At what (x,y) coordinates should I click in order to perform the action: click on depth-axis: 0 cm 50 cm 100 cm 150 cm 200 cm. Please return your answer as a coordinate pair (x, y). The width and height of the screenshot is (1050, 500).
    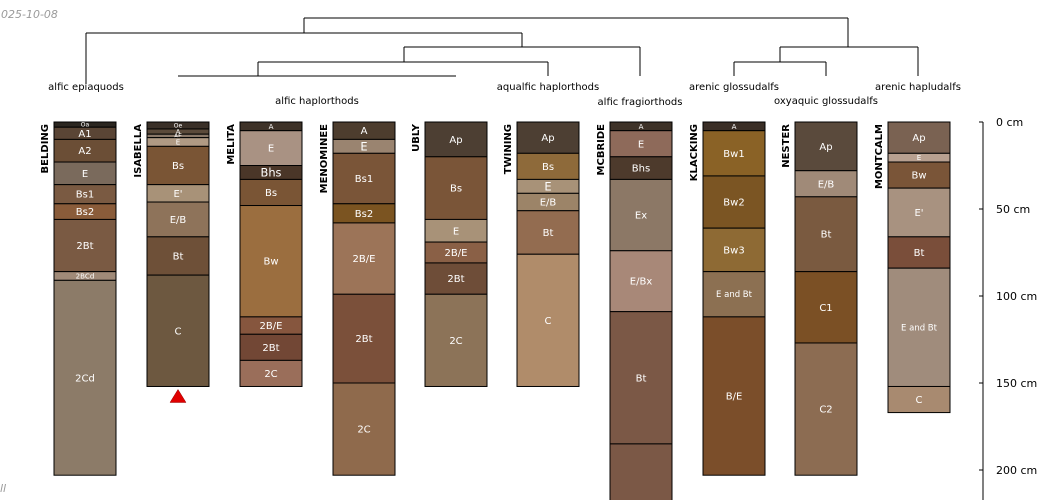
    Looking at the image, I should click on (1008, 308).